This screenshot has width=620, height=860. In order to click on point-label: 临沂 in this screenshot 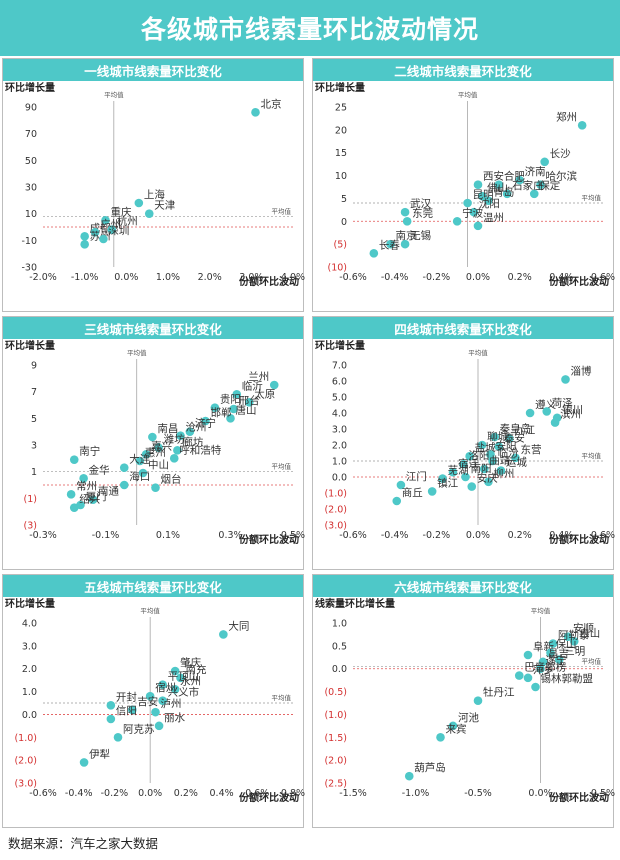, I will do `click(252, 385)`.